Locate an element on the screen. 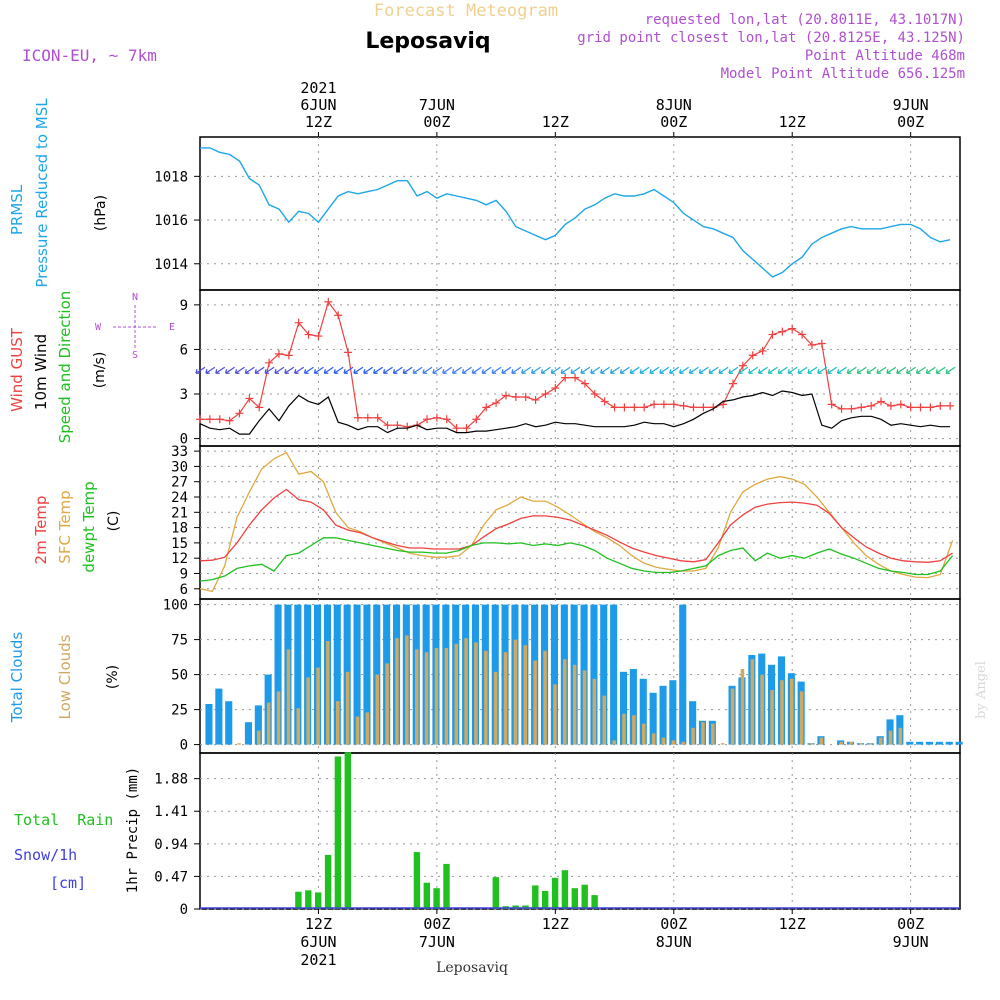 This screenshot has width=1000, height=1000. credit-watermark: by Angel is located at coordinates (981, 690).